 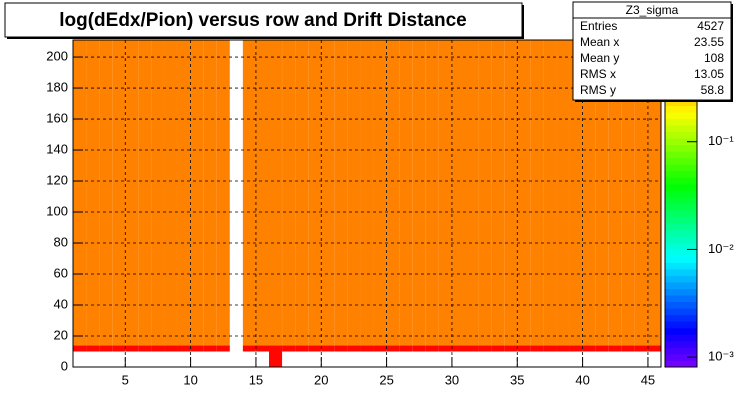 I want to click on stats-label: Mean y, so click(x=599, y=58).